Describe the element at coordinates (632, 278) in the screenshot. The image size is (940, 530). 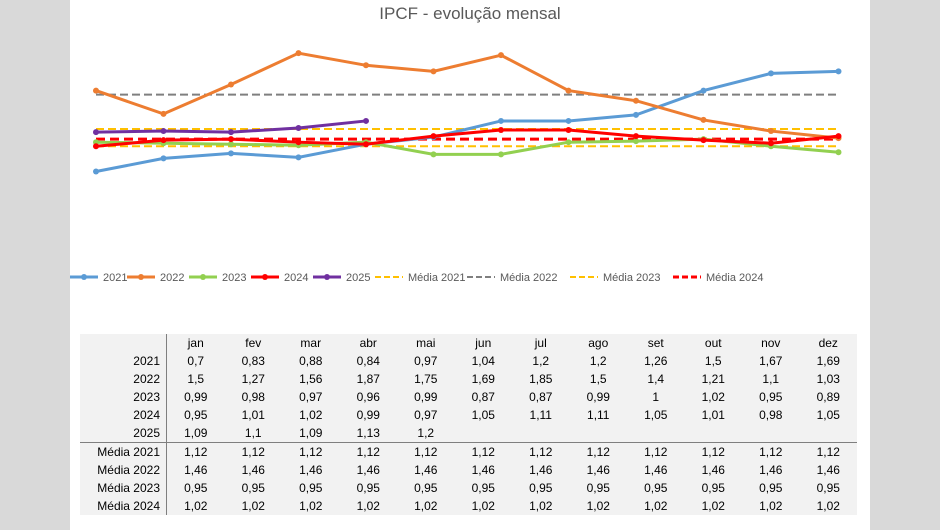
I see `legend-label: Média 2023` at that location.